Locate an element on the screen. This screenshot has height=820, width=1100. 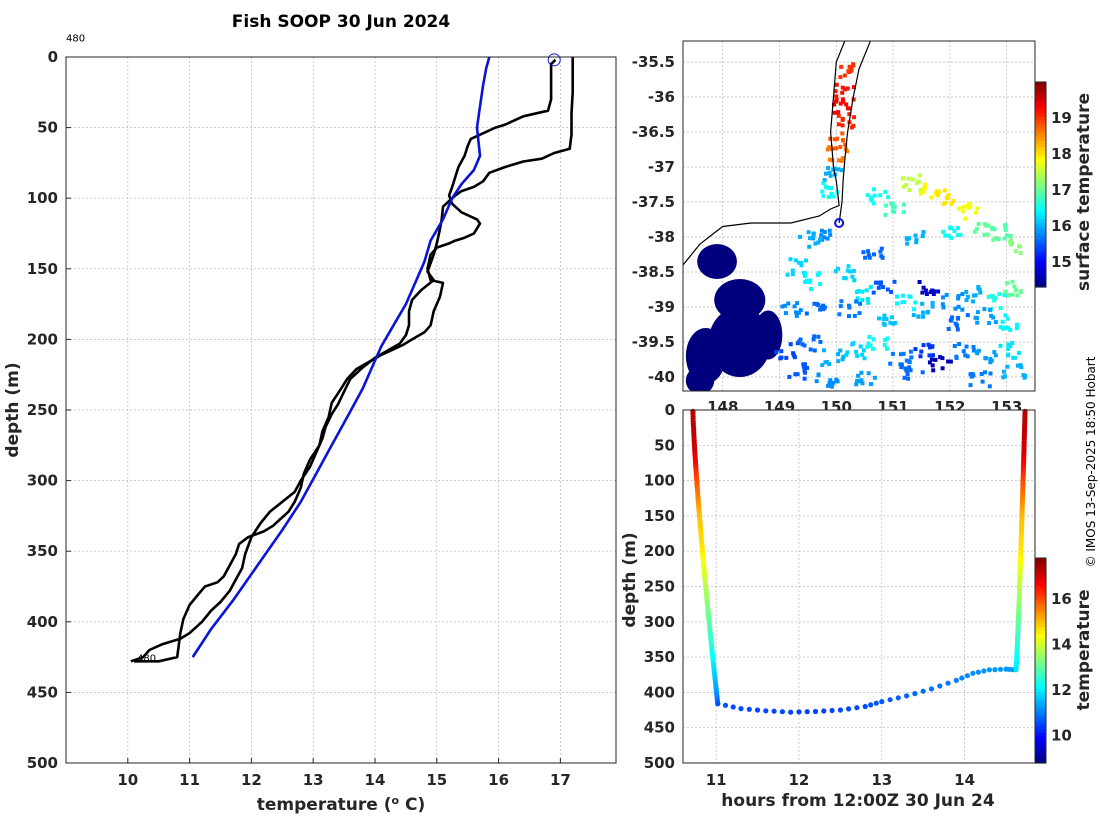
map-track-marker is located at coordinates (839, 223).